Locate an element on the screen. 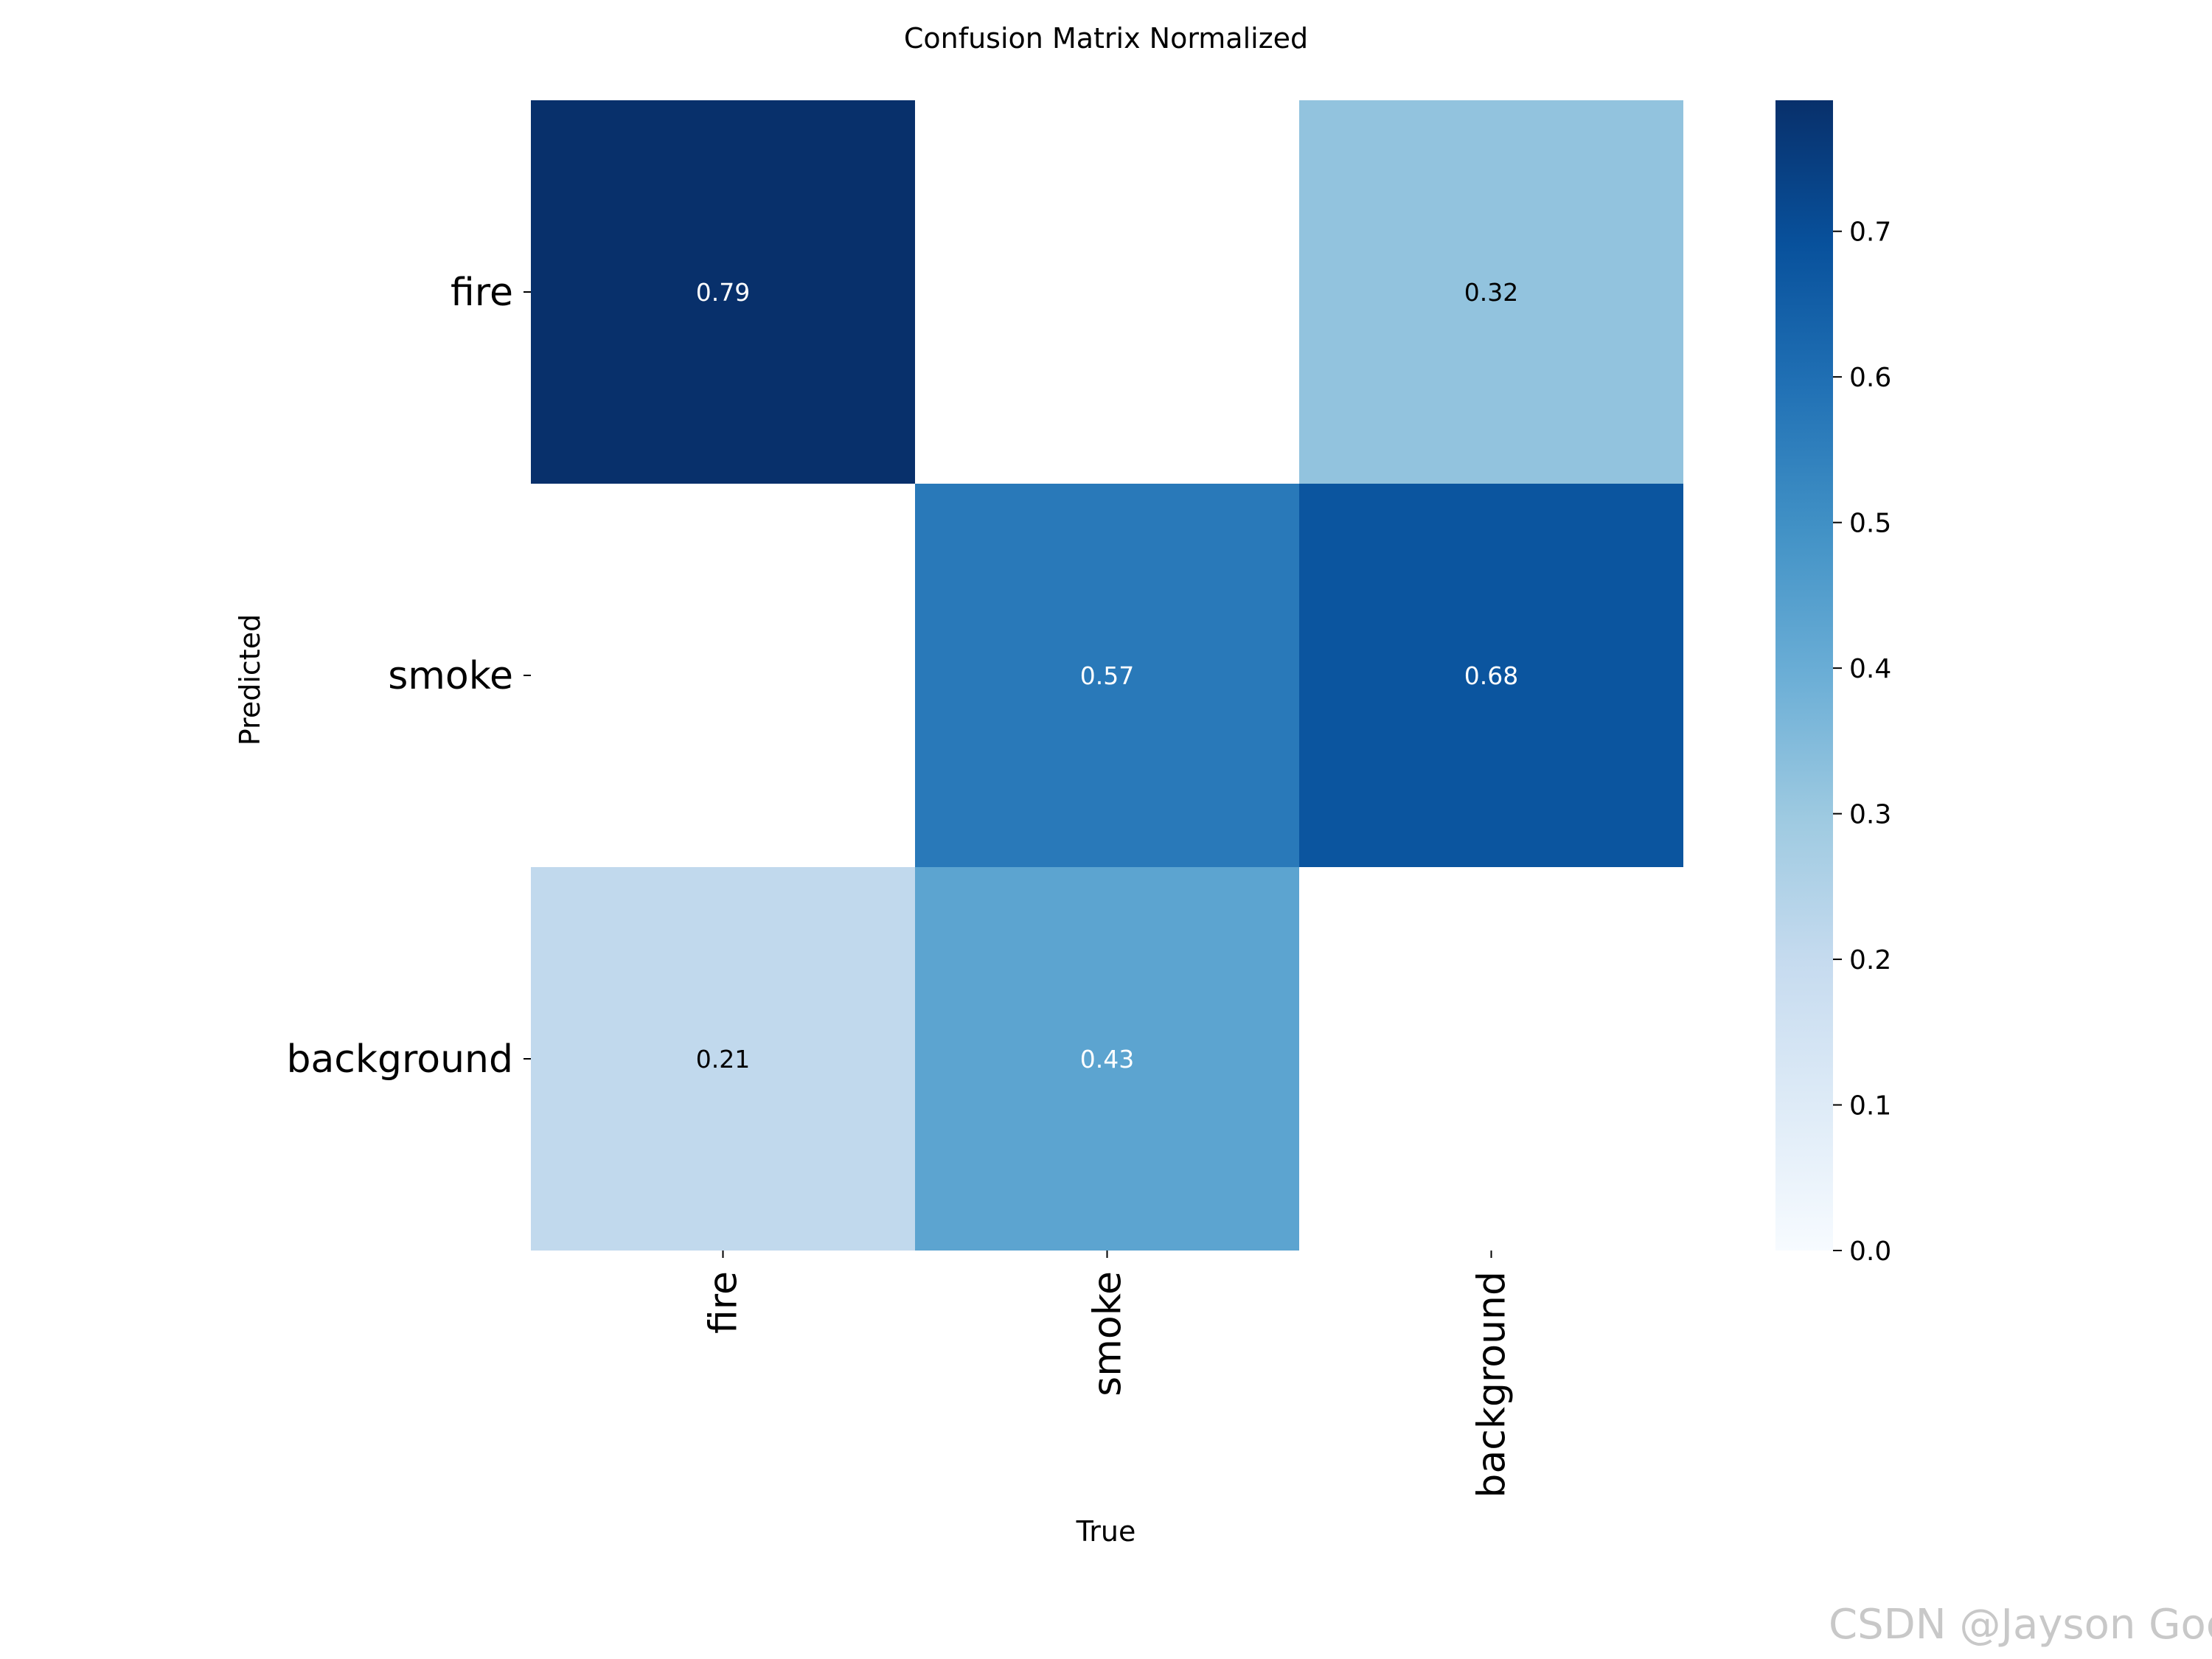  heatmap-cell-background-smoke is located at coordinates (1107, 1059).